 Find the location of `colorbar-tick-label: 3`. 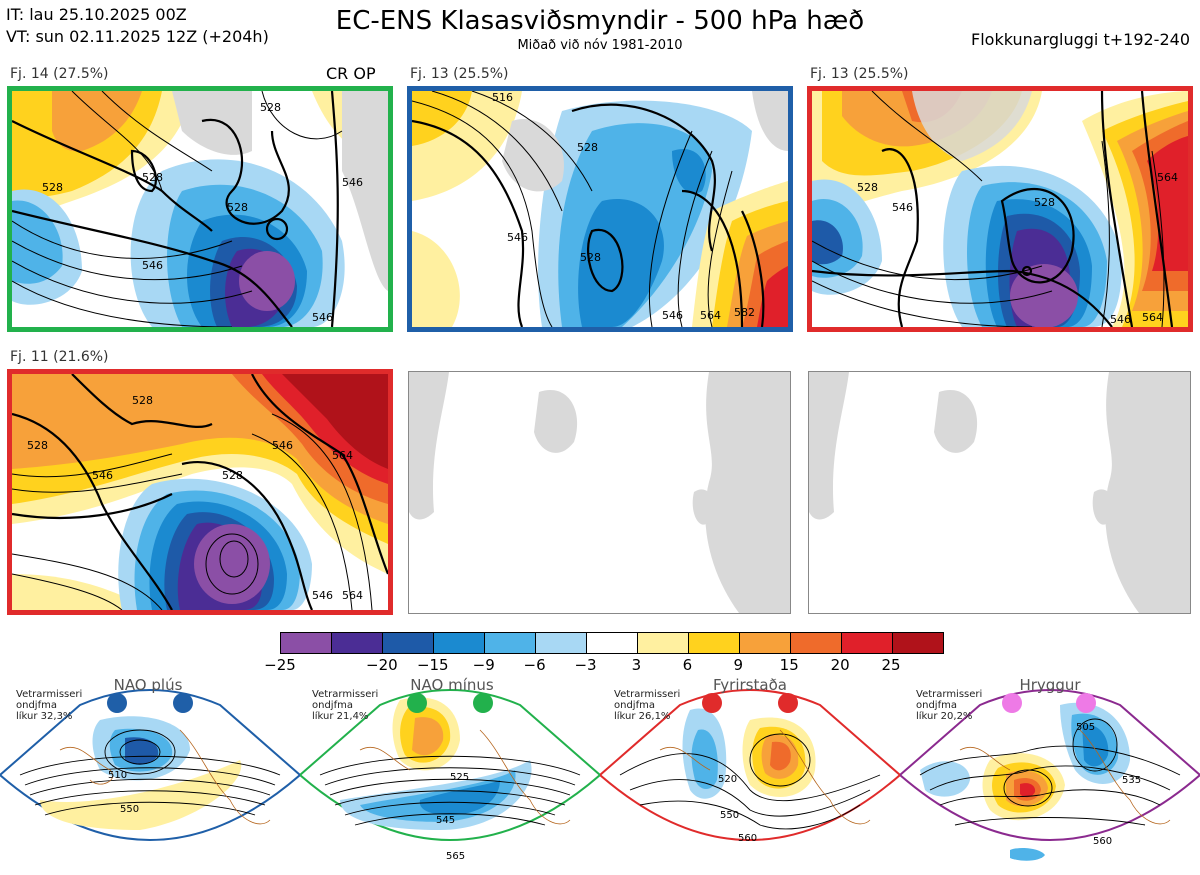

colorbar-tick-label: 3 is located at coordinates (636, 665).